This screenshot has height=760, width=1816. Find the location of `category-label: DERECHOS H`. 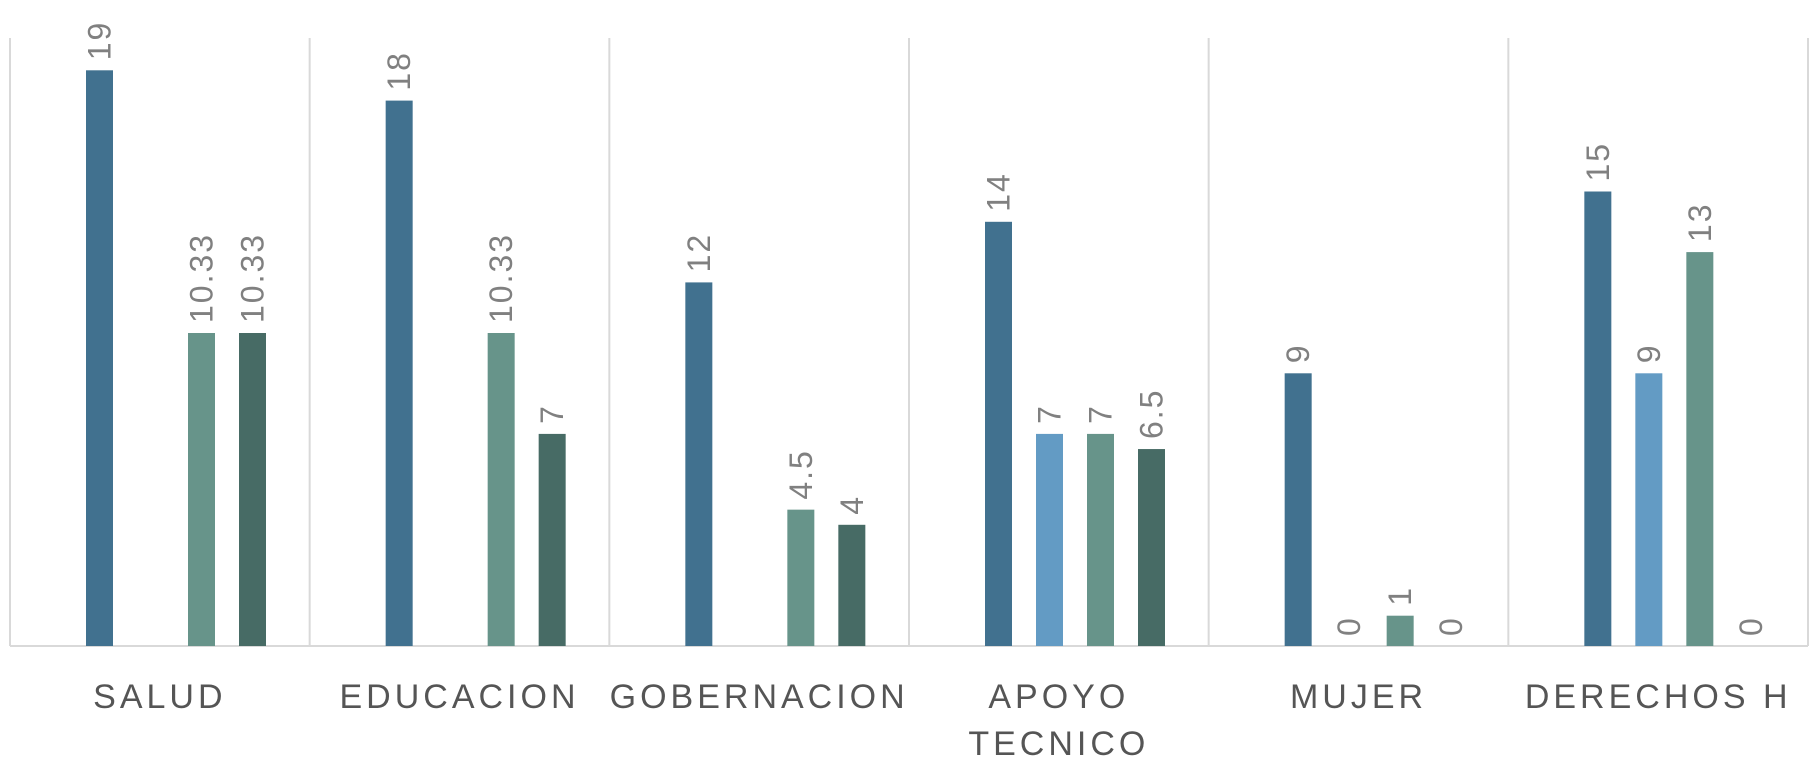

category-label: DERECHOS H is located at coordinates (1658, 697).